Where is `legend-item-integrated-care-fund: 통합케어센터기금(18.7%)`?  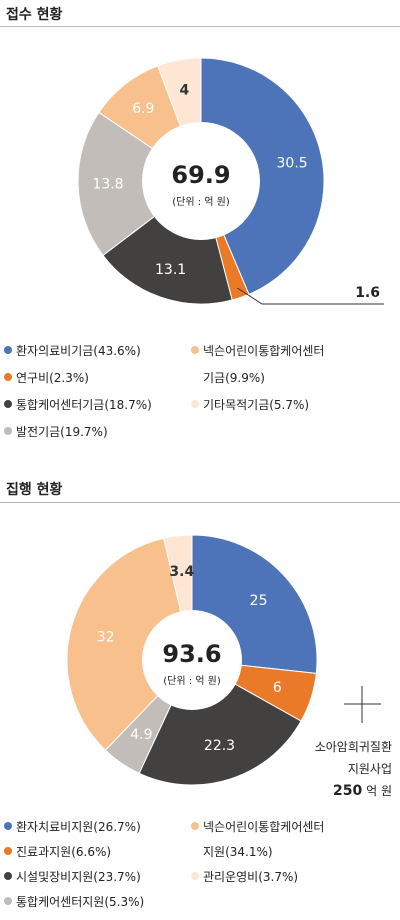
legend-item-integrated-care-fund: 통합케어센터기금(18.7%) is located at coordinates (78, 404).